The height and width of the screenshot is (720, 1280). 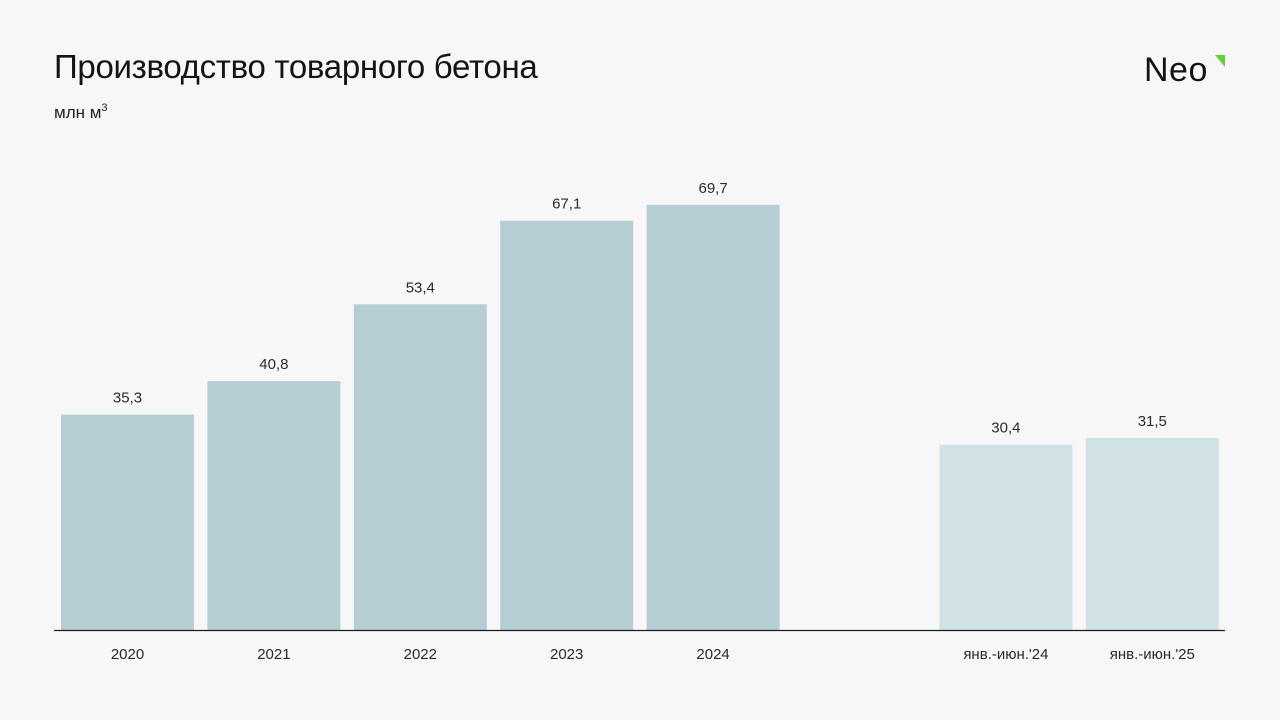 I want to click on neo-logo: Neo, so click(x=1186, y=70).